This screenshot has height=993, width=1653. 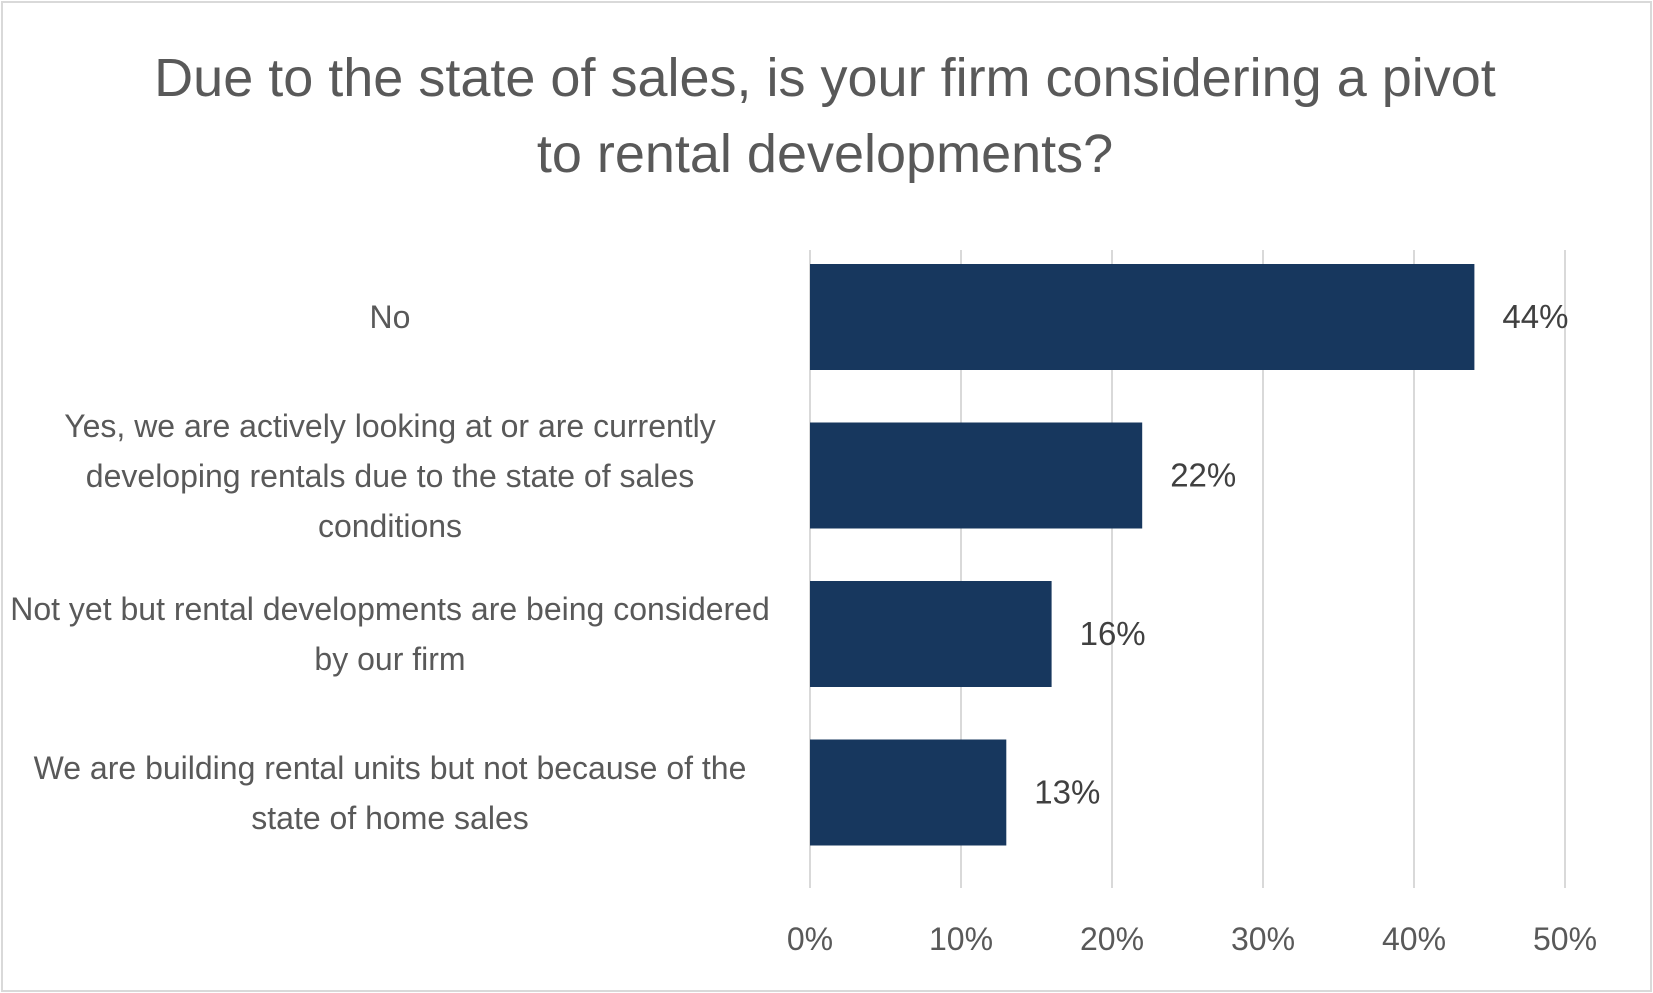 What do you see at coordinates (1112, 939) in the screenshot?
I see `x-tick-label-2: 20%` at bounding box center [1112, 939].